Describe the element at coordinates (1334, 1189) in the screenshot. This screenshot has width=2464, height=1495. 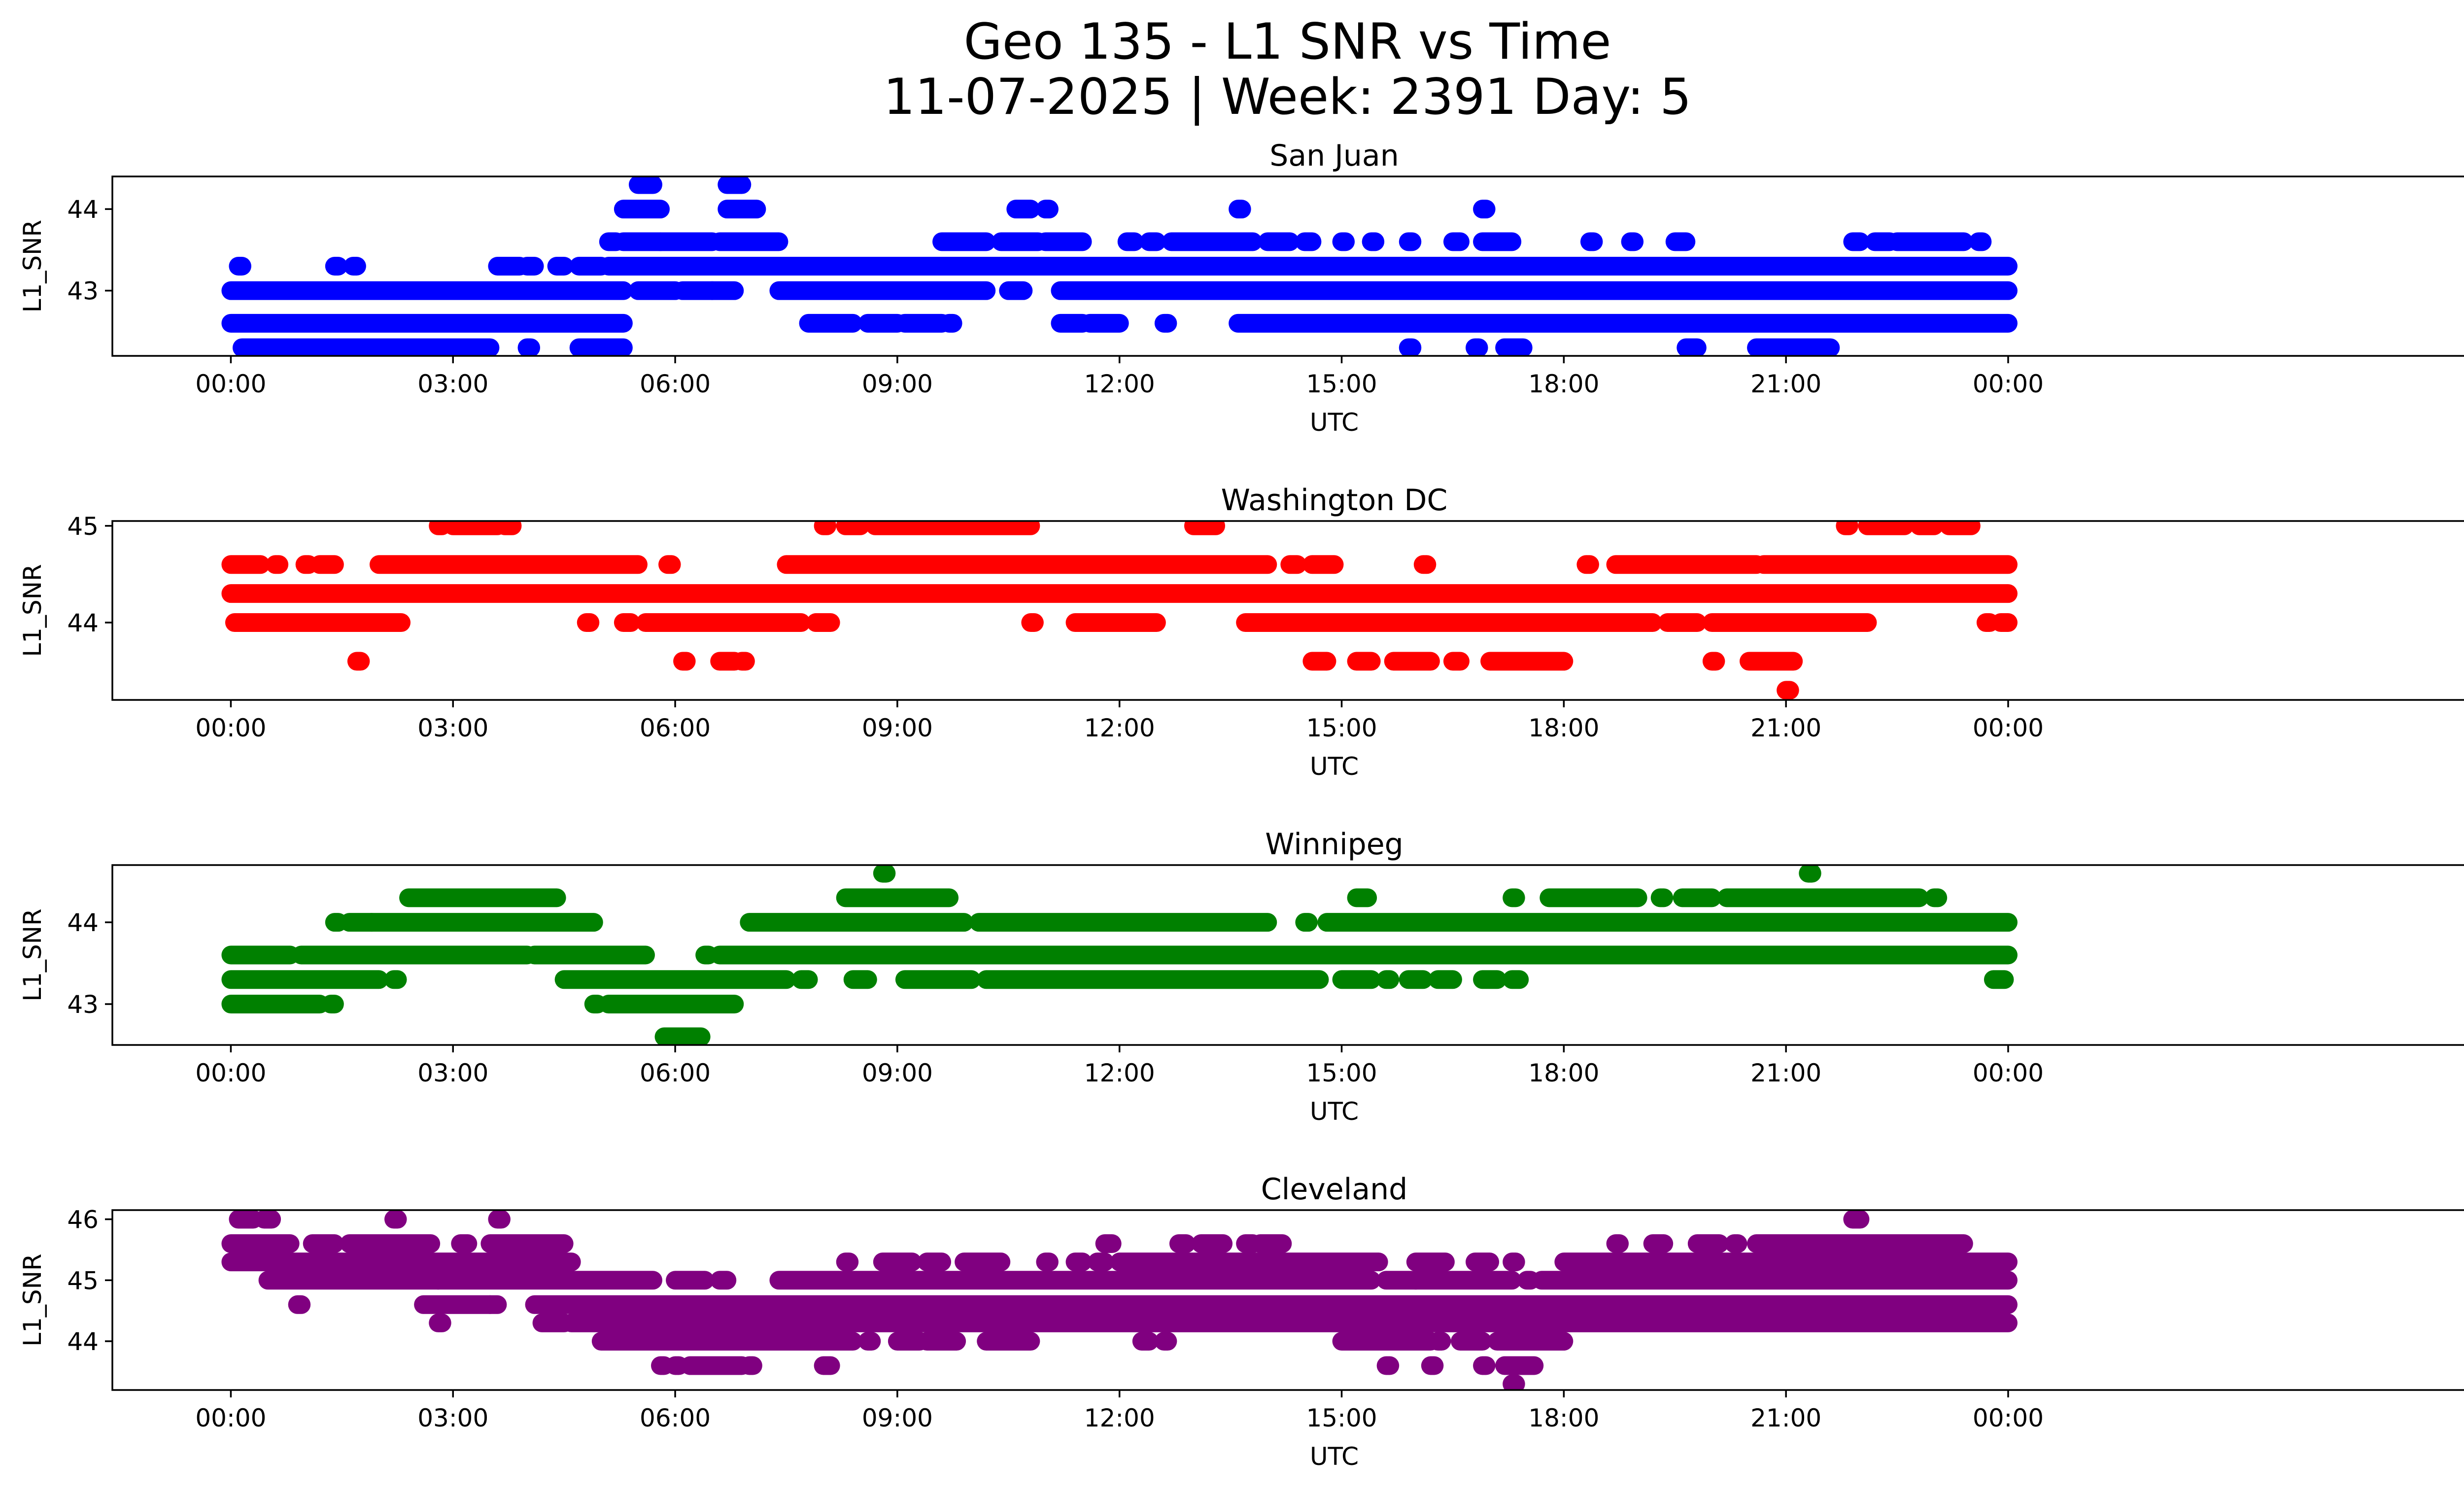
I see `subplot-title: Cleveland` at that location.